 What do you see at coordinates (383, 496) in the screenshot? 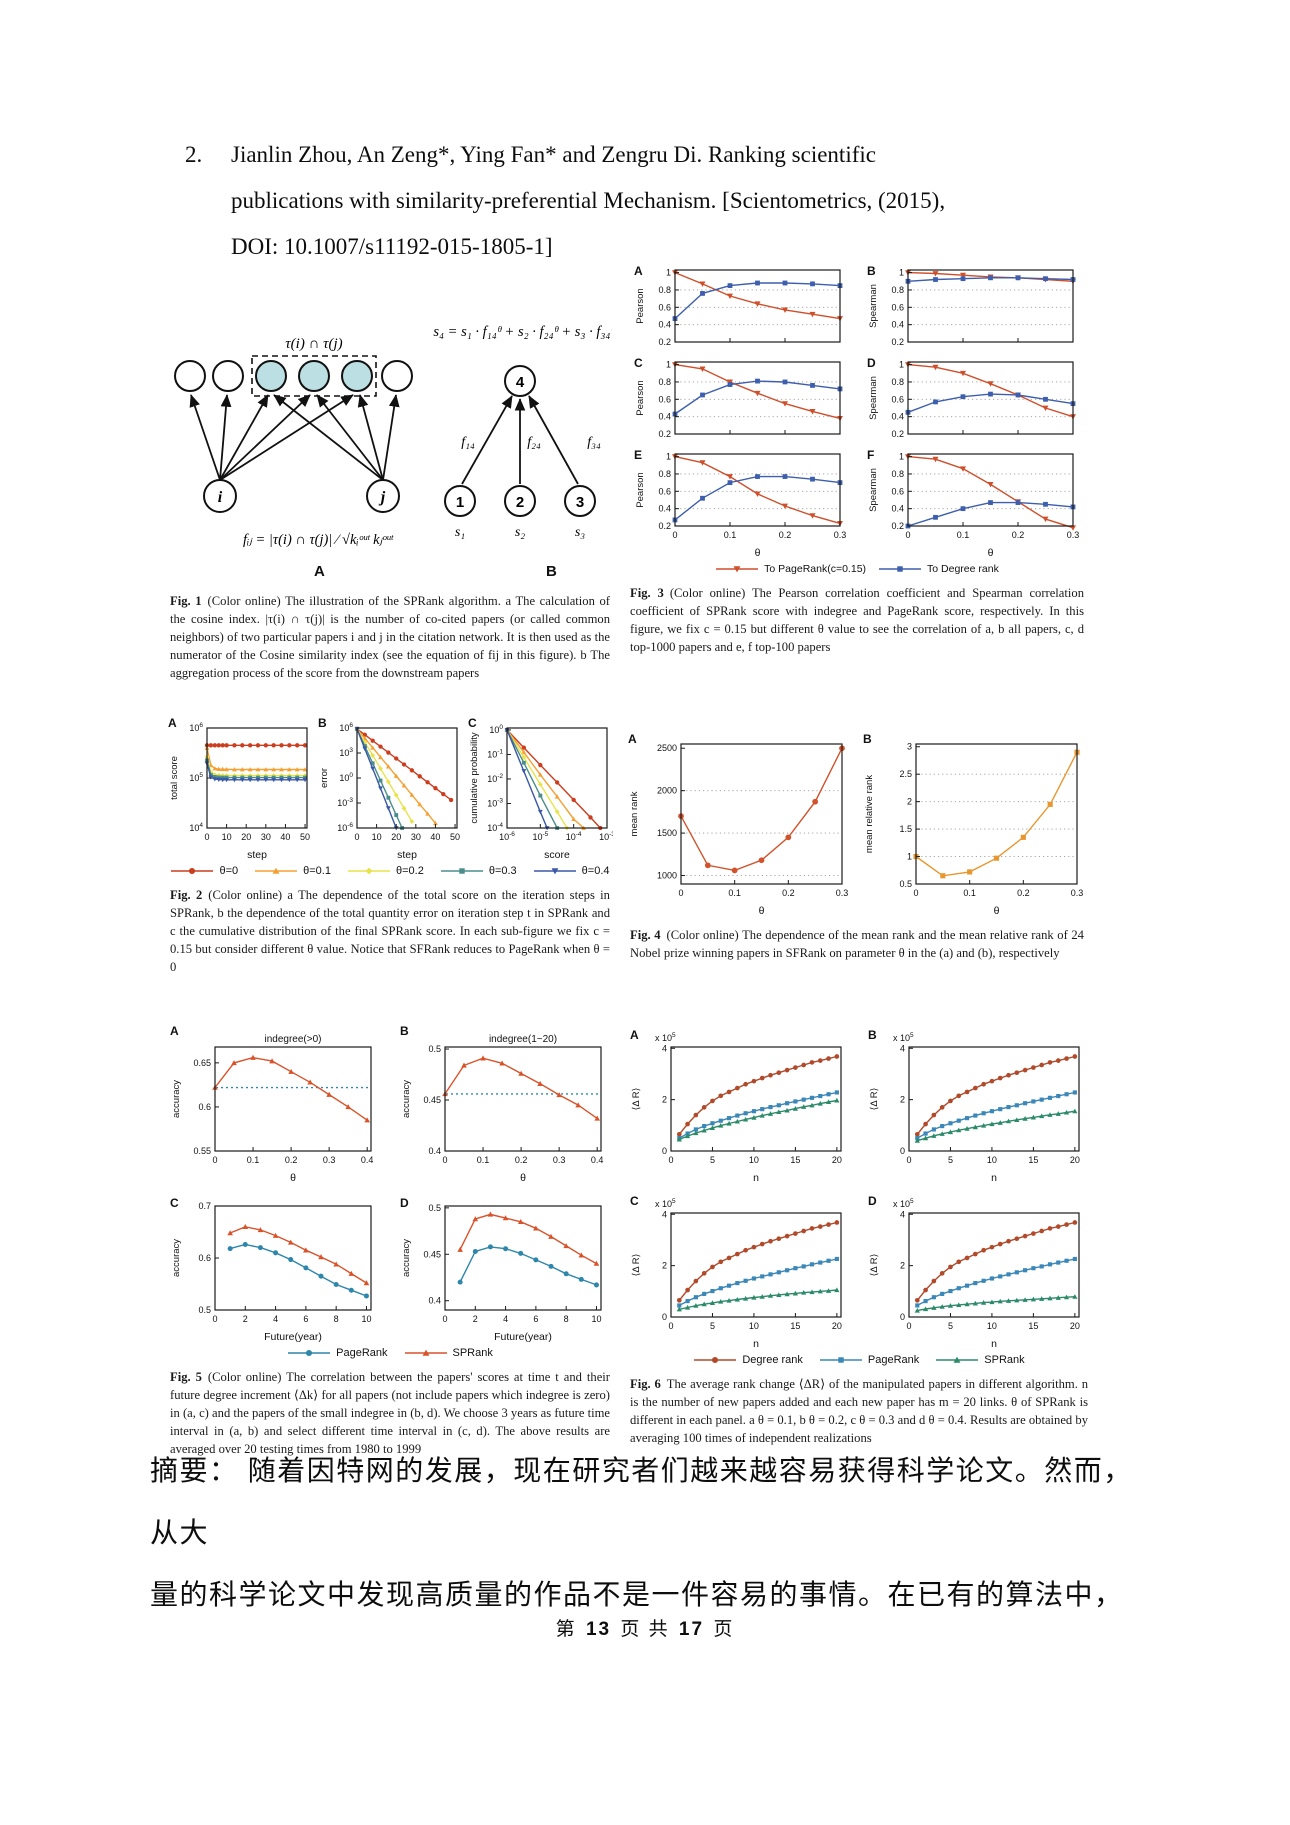
I see `fig1-node-j` at bounding box center [383, 496].